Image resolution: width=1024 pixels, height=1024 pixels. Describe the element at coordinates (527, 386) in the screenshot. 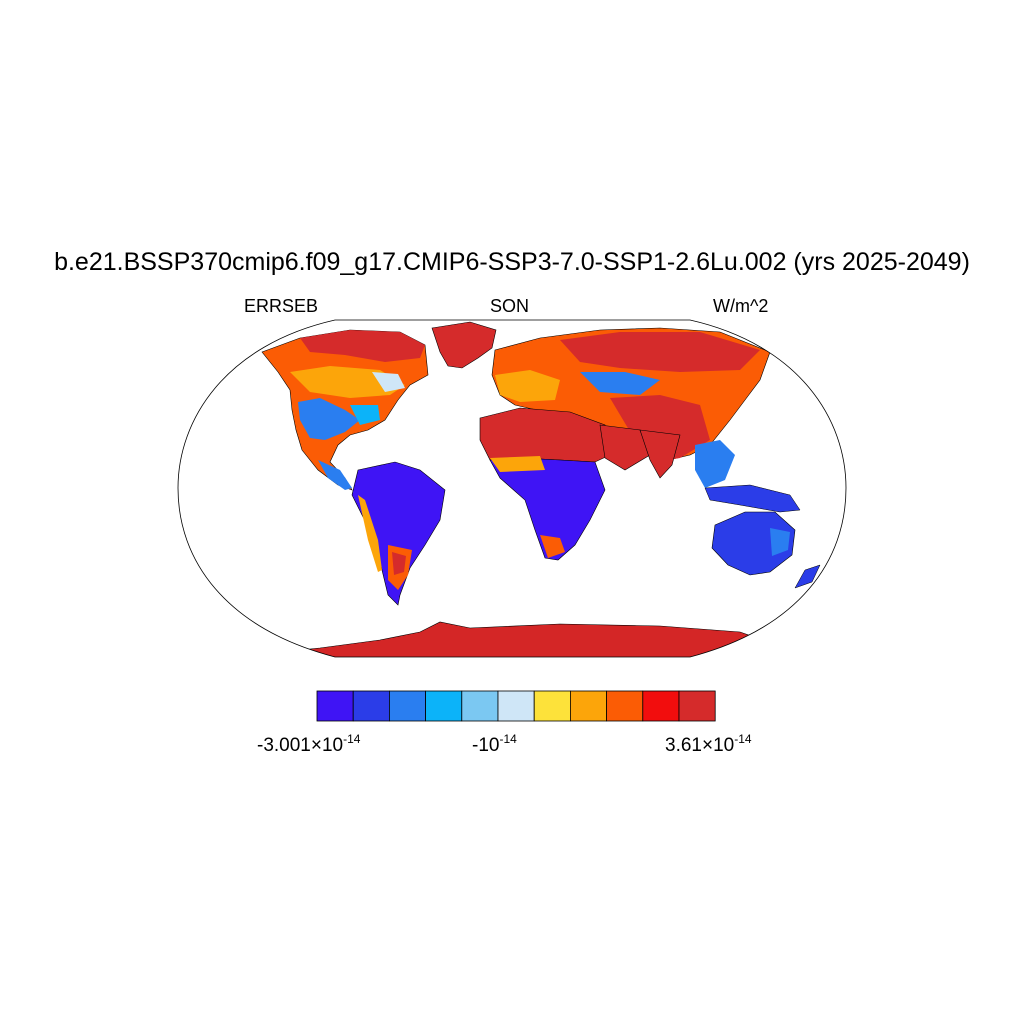

I see `europe-yellow` at that location.